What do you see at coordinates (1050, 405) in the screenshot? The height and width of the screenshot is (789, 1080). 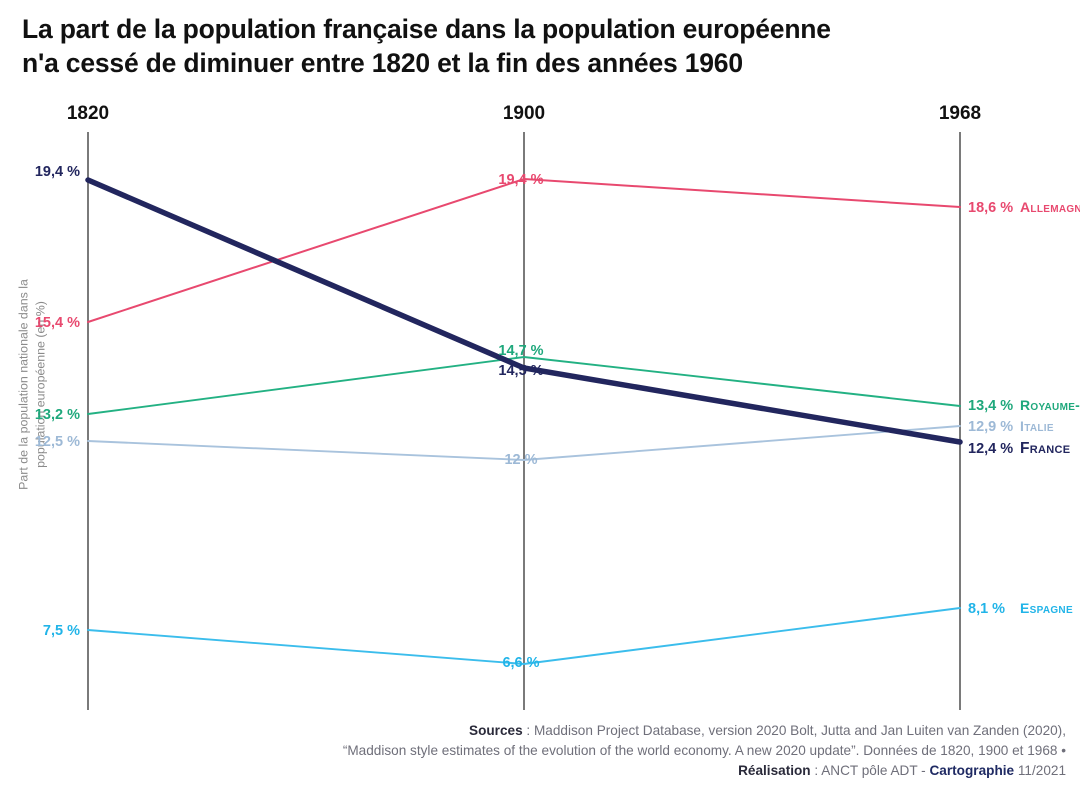 I see `country-label-royaume-uni: Royaume-Uni` at bounding box center [1050, 405].